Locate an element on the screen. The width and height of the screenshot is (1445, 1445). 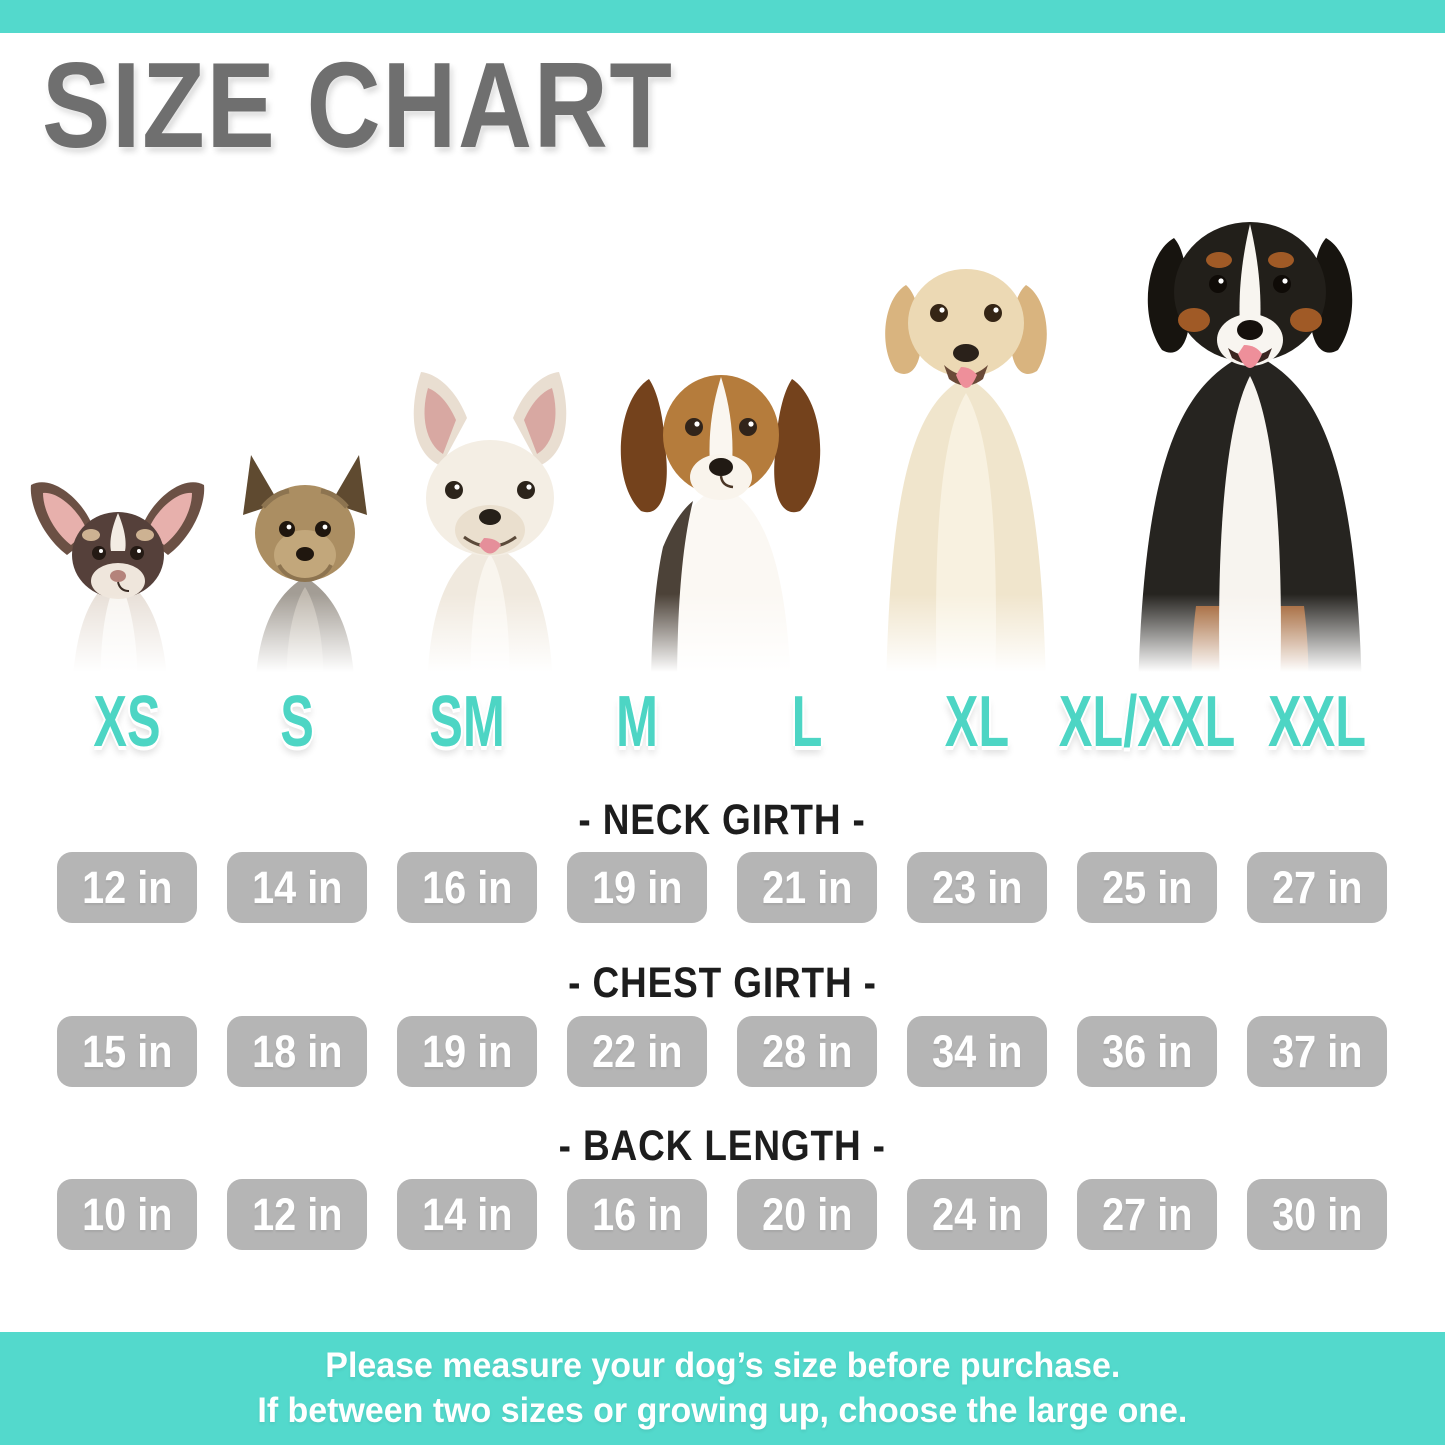
neck-girth-badge-s: 14 in is located at coordinates (297, 887).